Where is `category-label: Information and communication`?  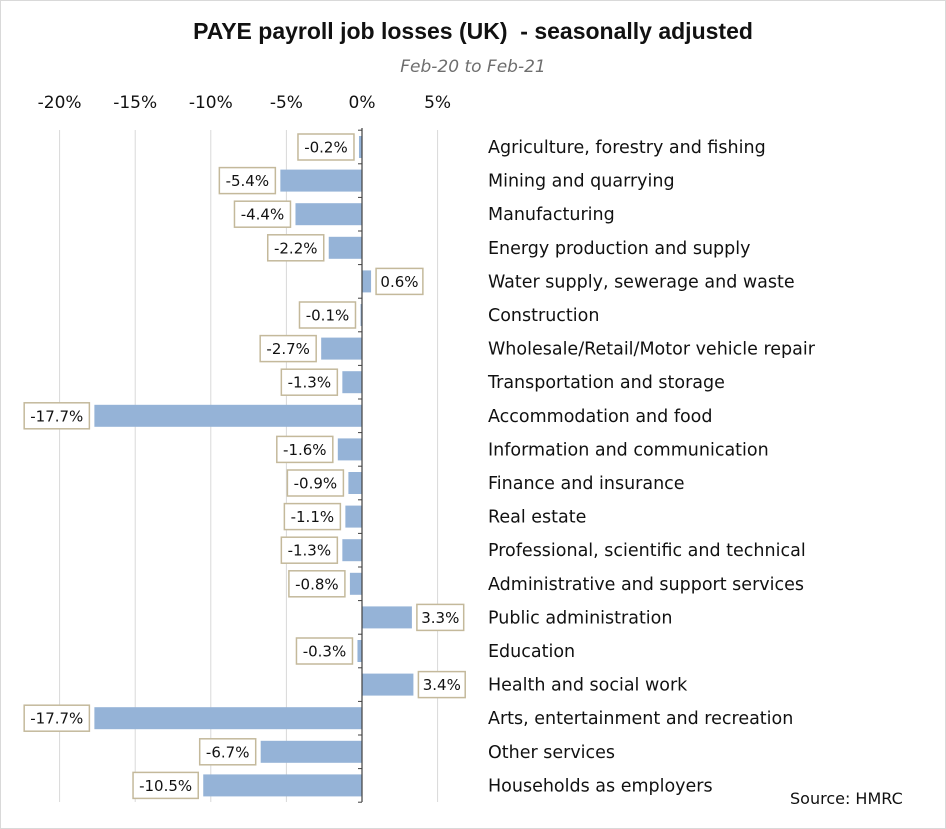 category-label: Information and communication is located at coordinates (628, 450).